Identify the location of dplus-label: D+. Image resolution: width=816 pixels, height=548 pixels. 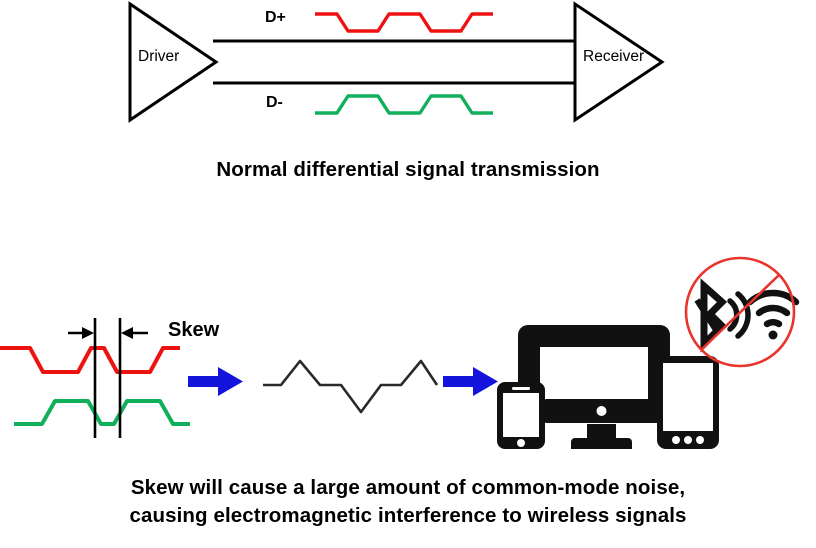
(275, 17).